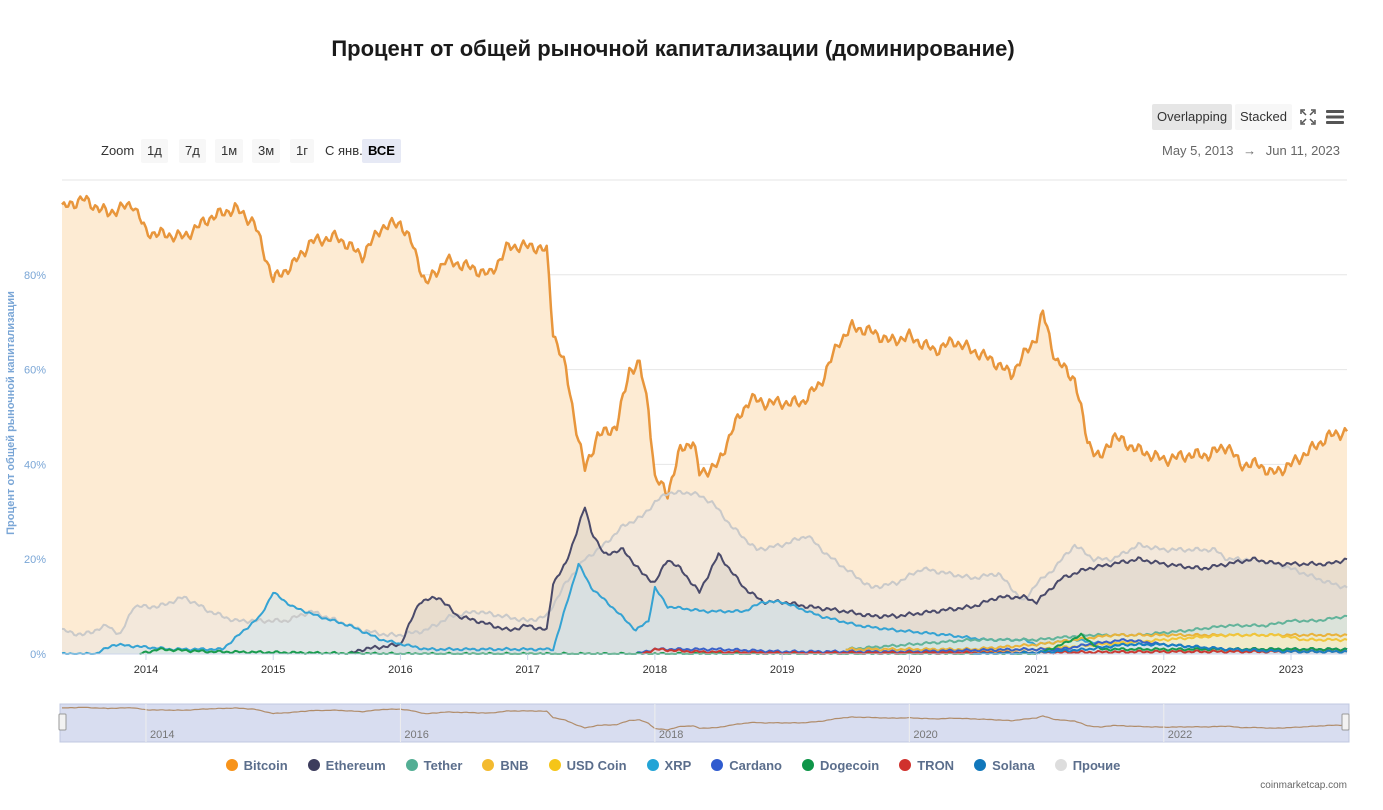  What do you see at coordinates (1160, 648) in the screenshot?
I see `series-area-solana` at bounding box center [1160, 648].